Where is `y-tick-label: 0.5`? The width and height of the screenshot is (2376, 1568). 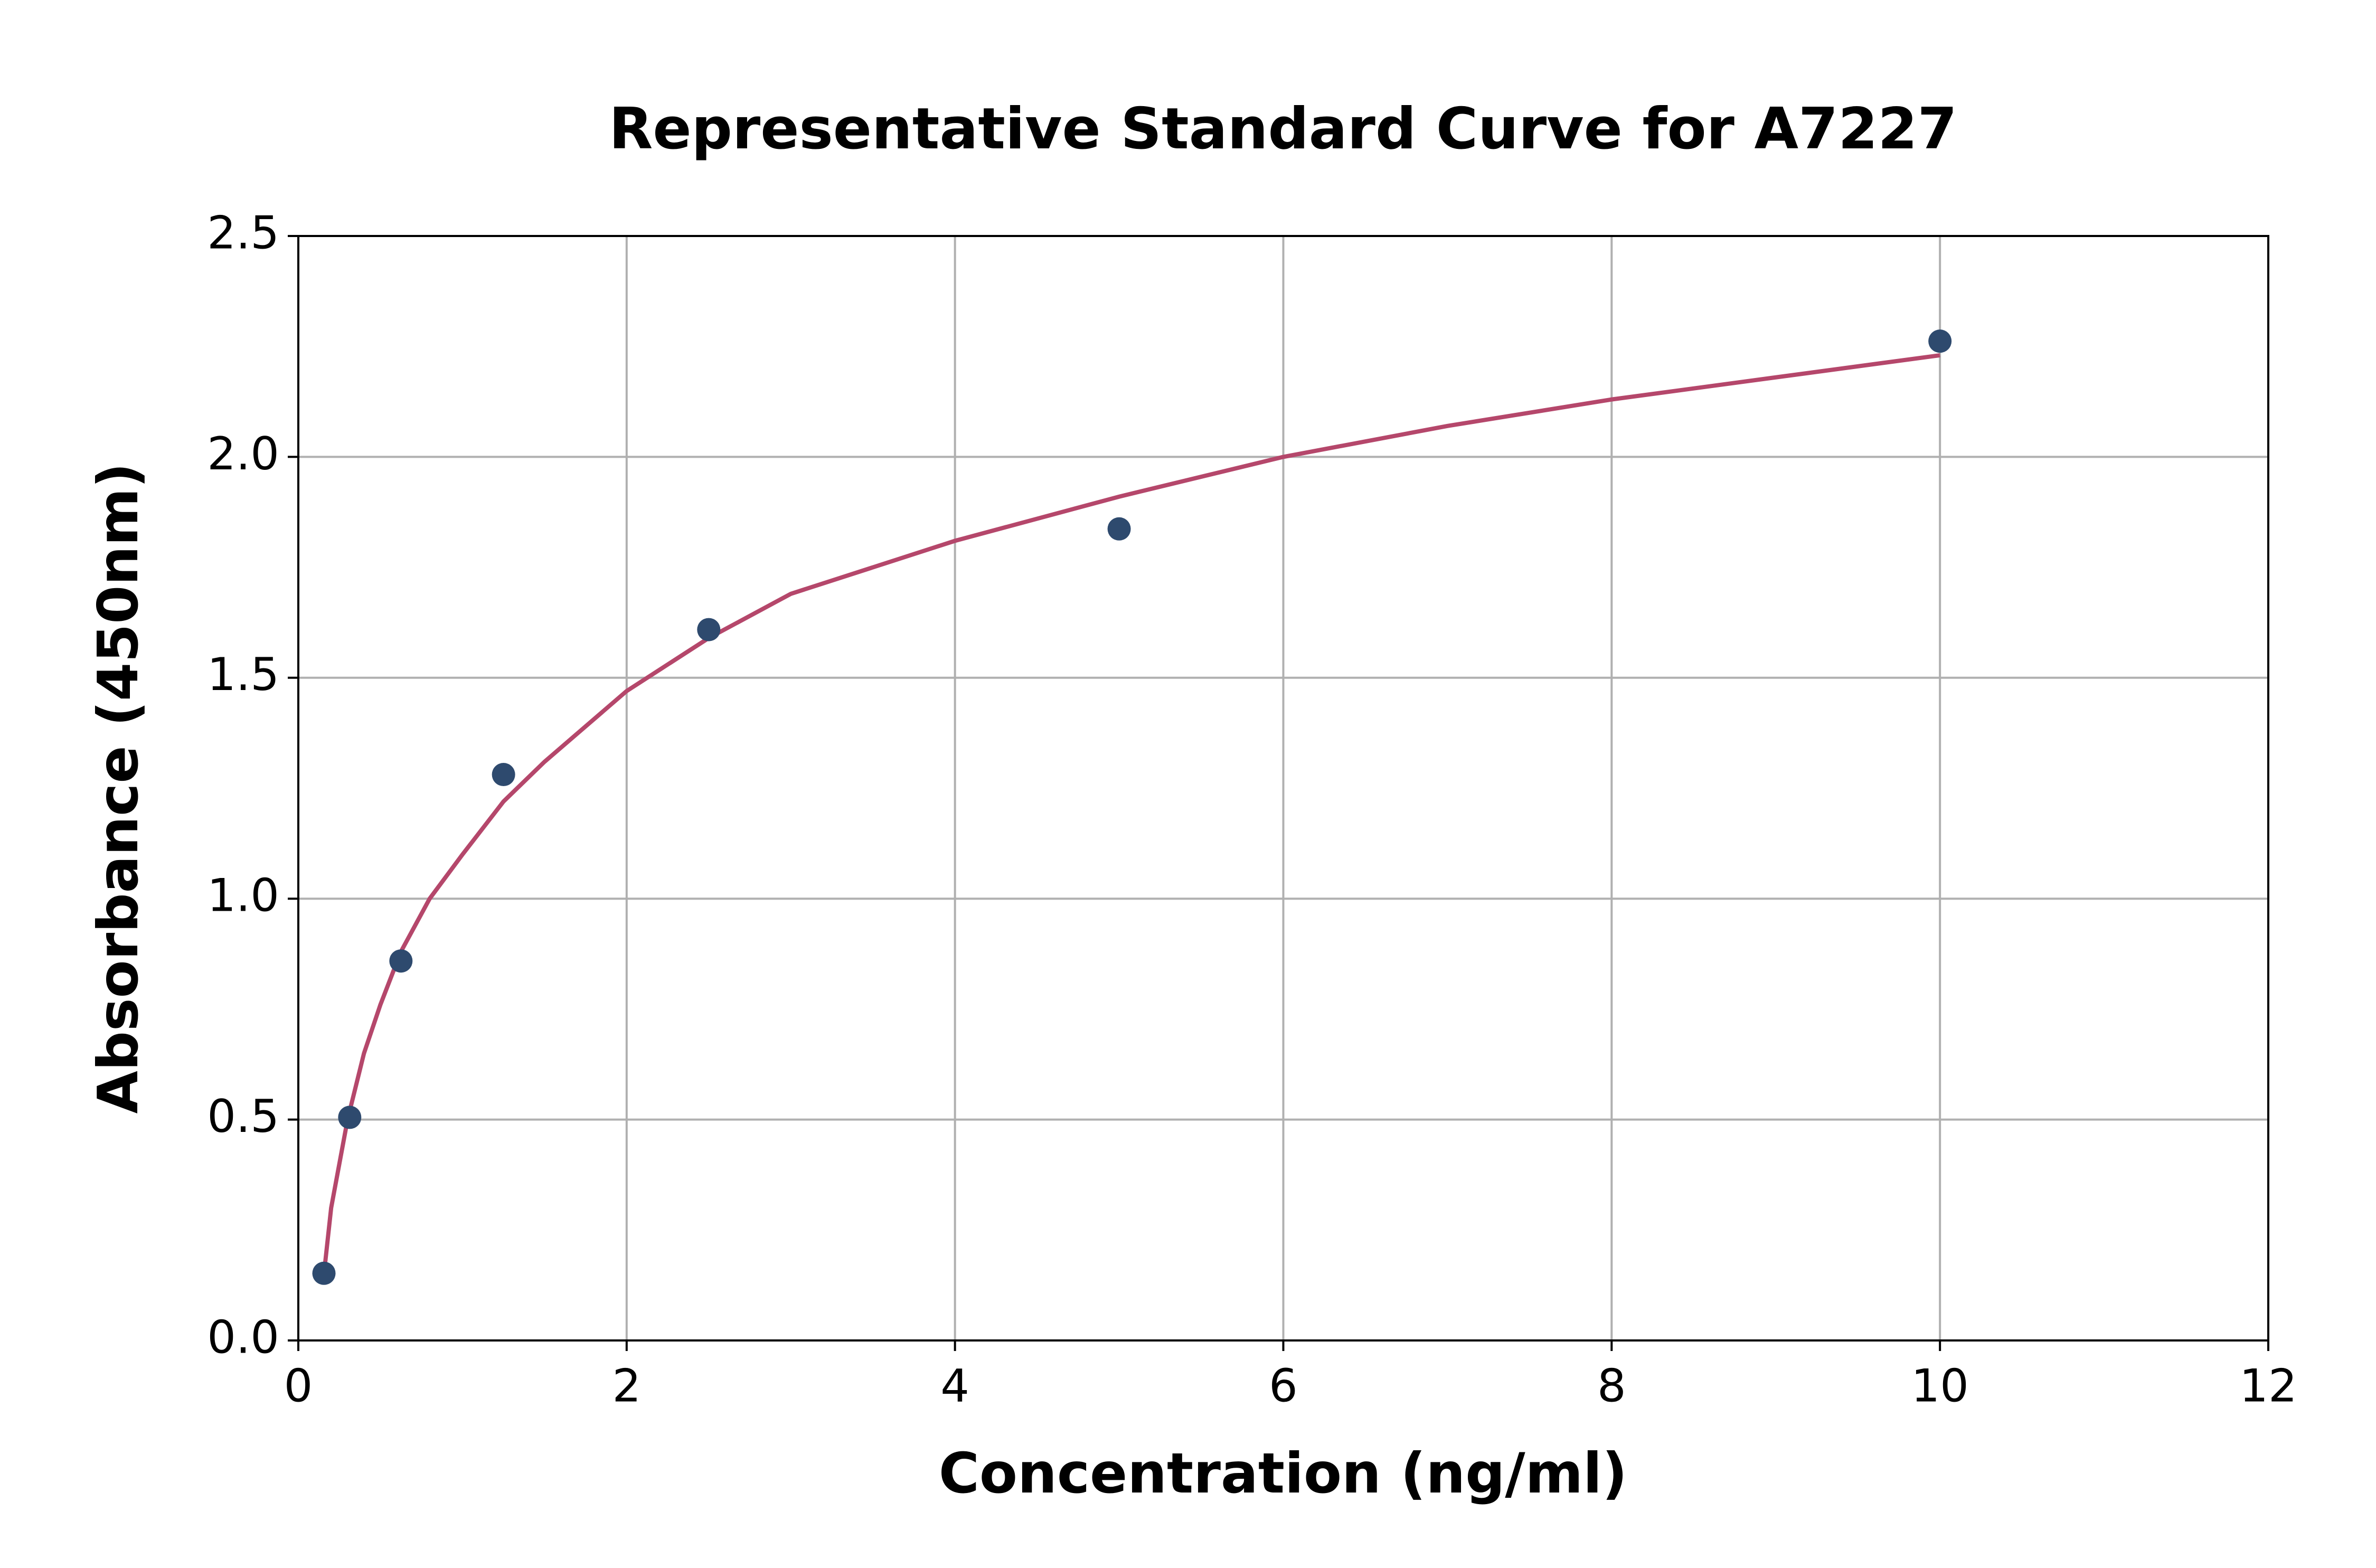
y-tick-label: 0.5 is located at coordinates (243, 1116).